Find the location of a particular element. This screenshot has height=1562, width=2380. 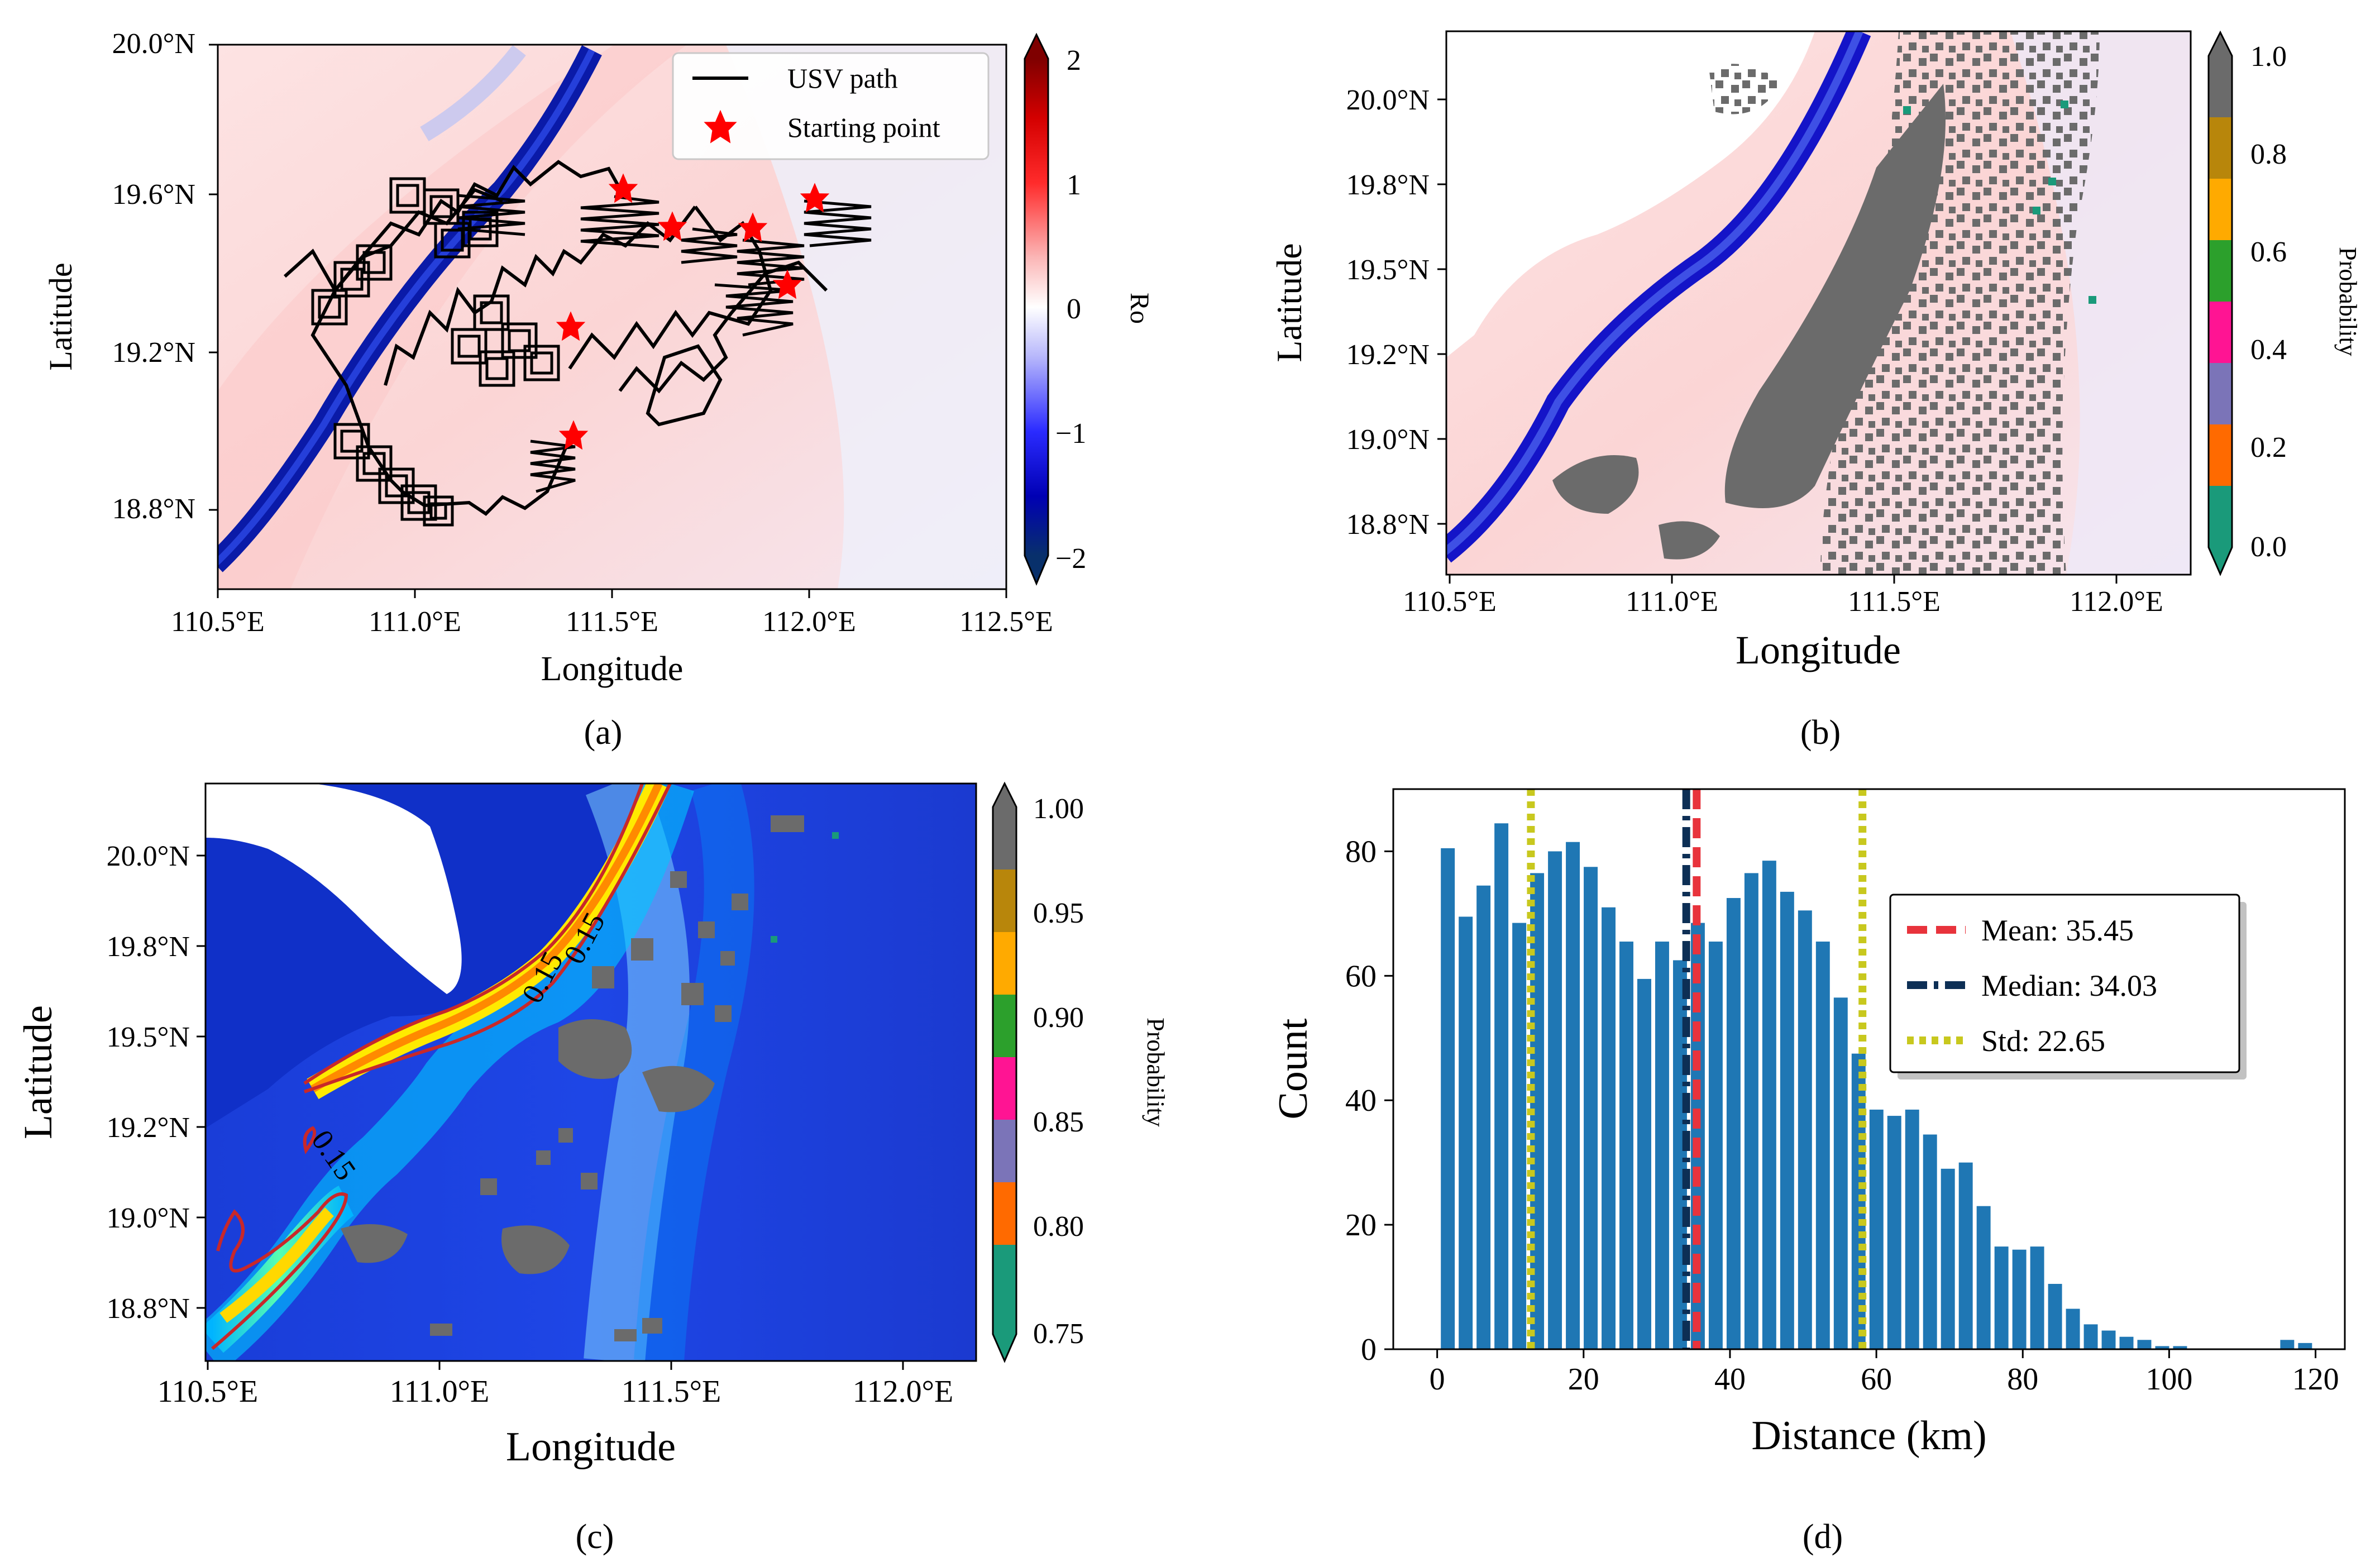

panel-d-frame is located at coordinates (1869, 1069).